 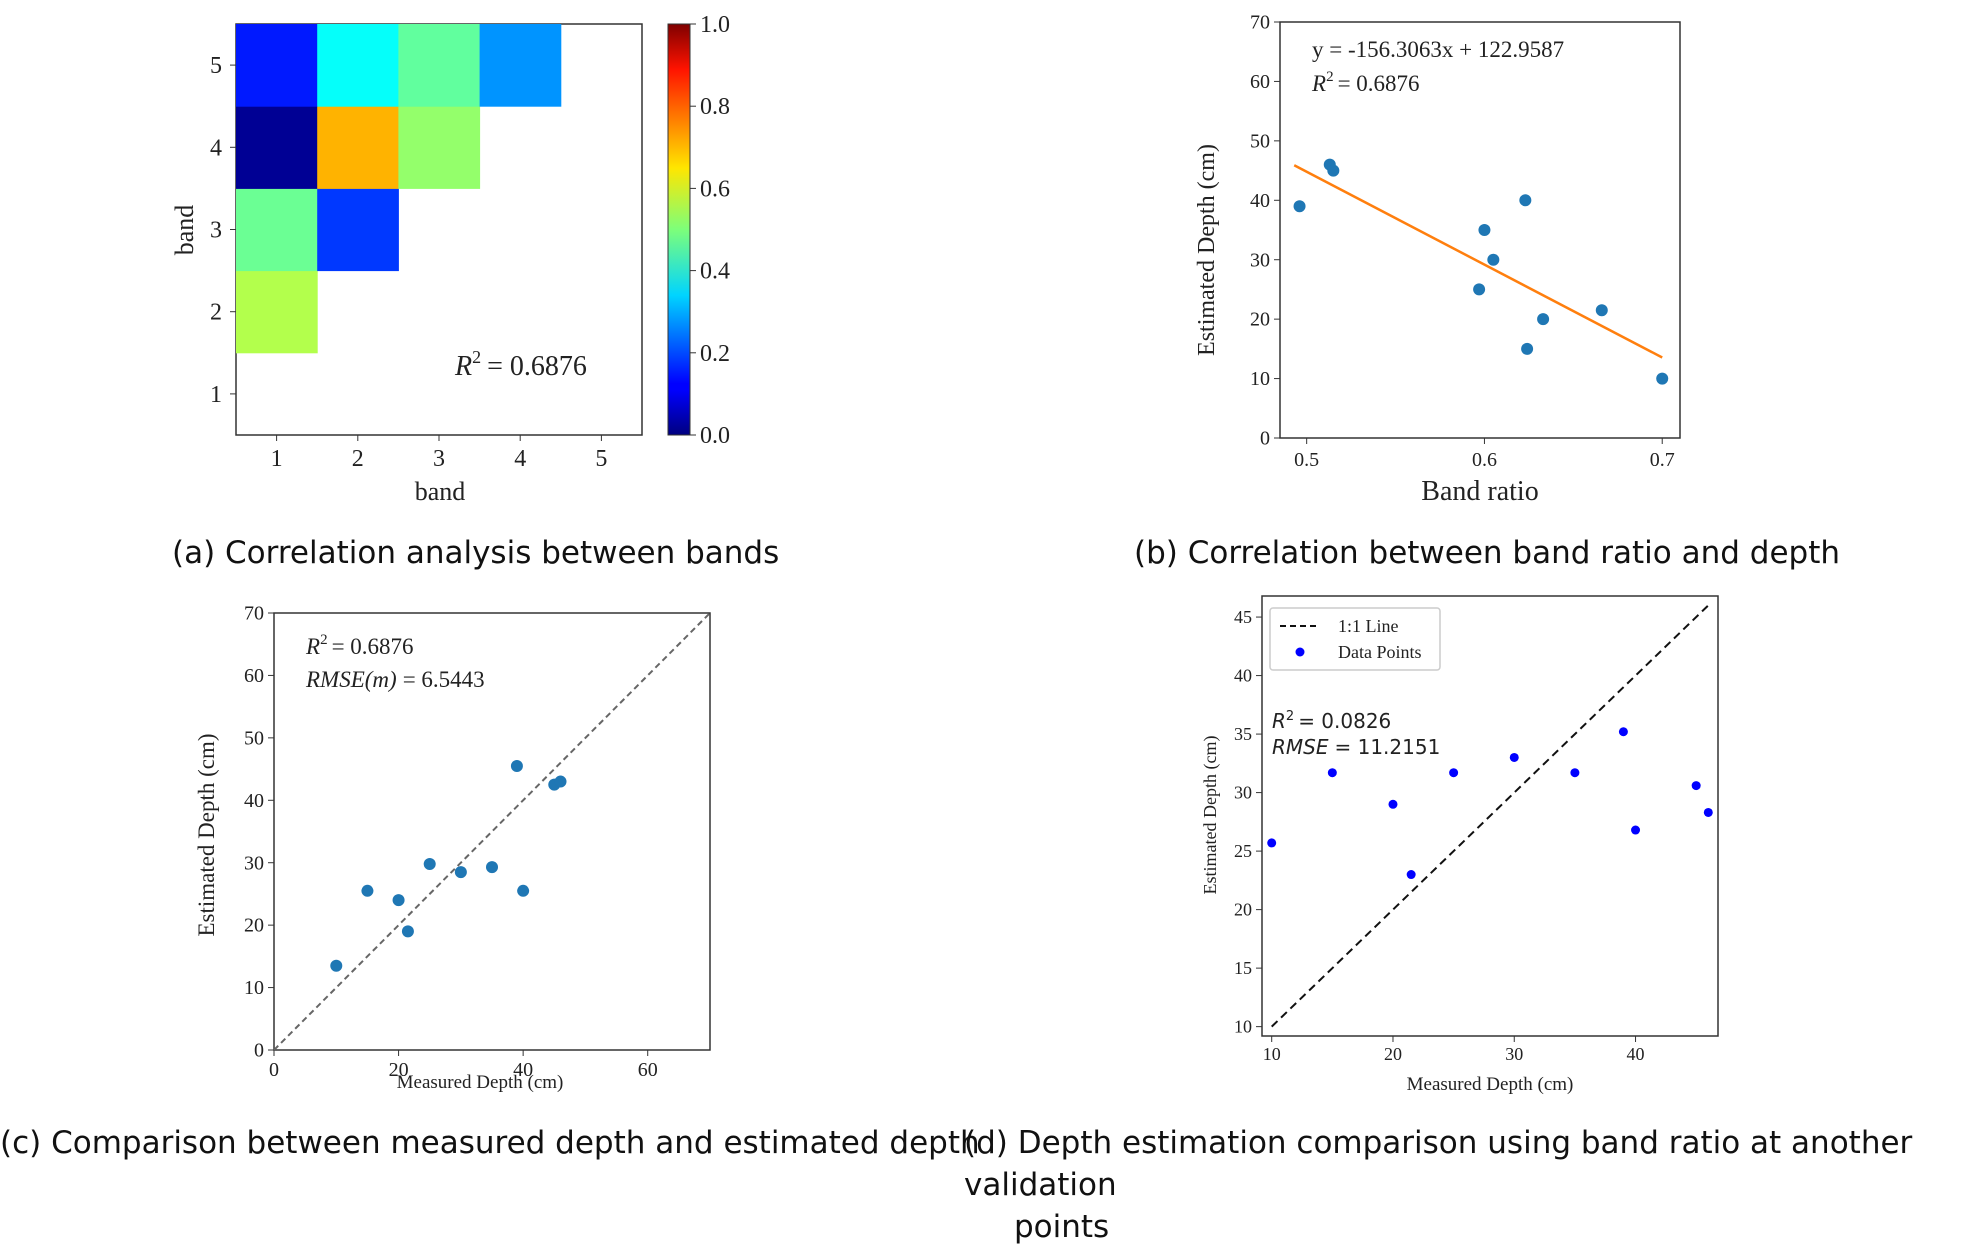 I want to click on x-tick-label: 0, so click(x=274, y=1070).